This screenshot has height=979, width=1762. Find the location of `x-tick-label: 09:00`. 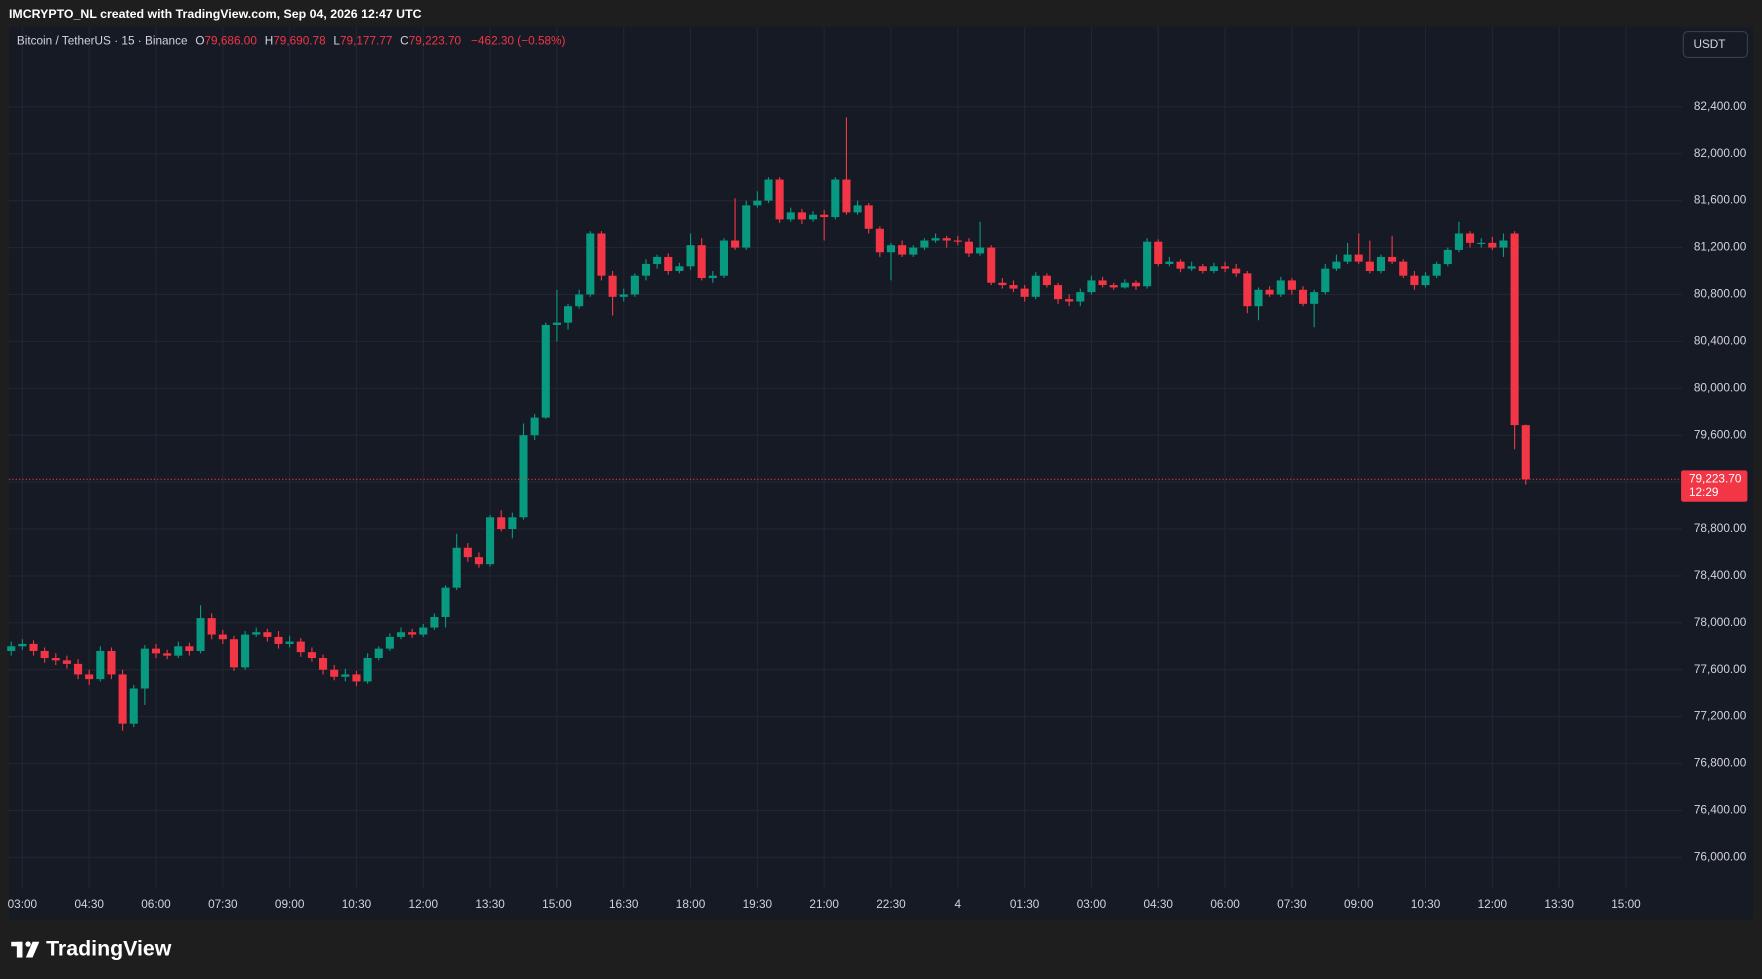

x-tick-label: 09:00 is located at coordinates (1359, 904).